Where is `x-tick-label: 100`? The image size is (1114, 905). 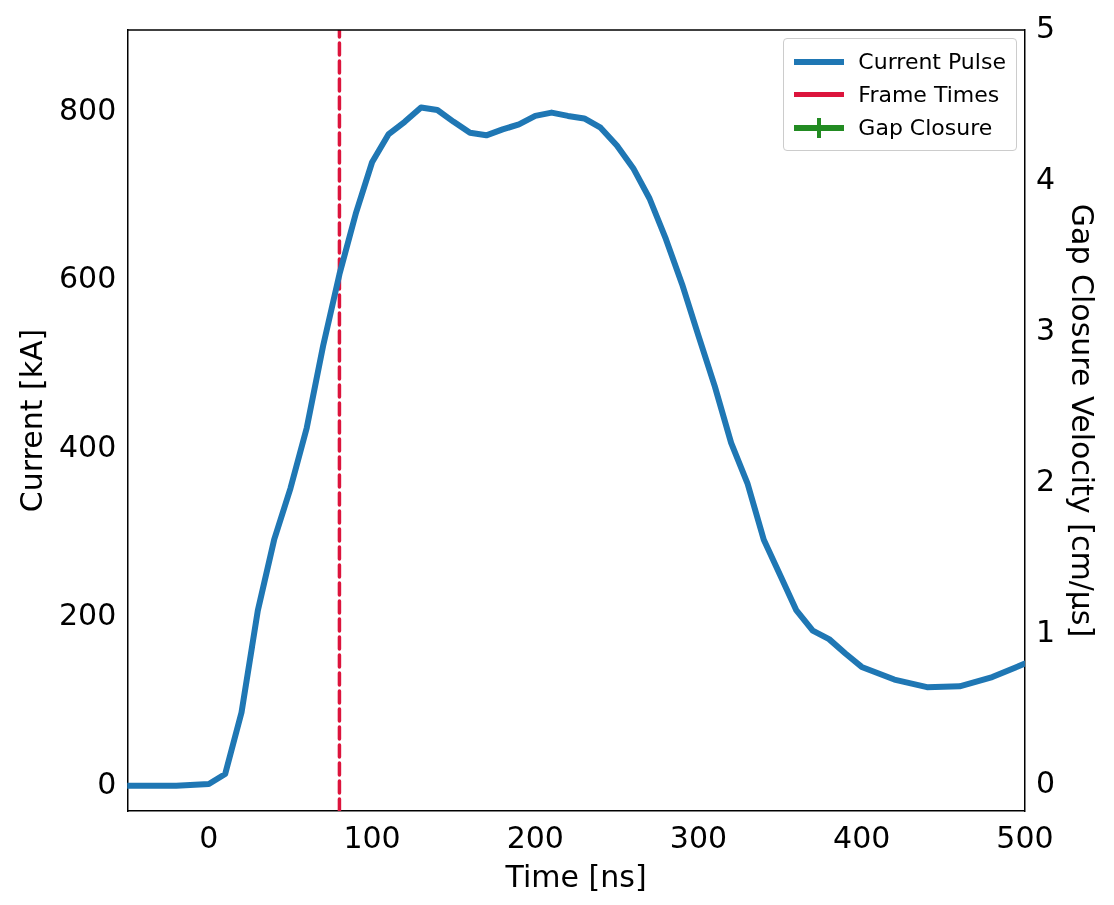 x-tick-label: 100 is located at coordinates (372, 837).